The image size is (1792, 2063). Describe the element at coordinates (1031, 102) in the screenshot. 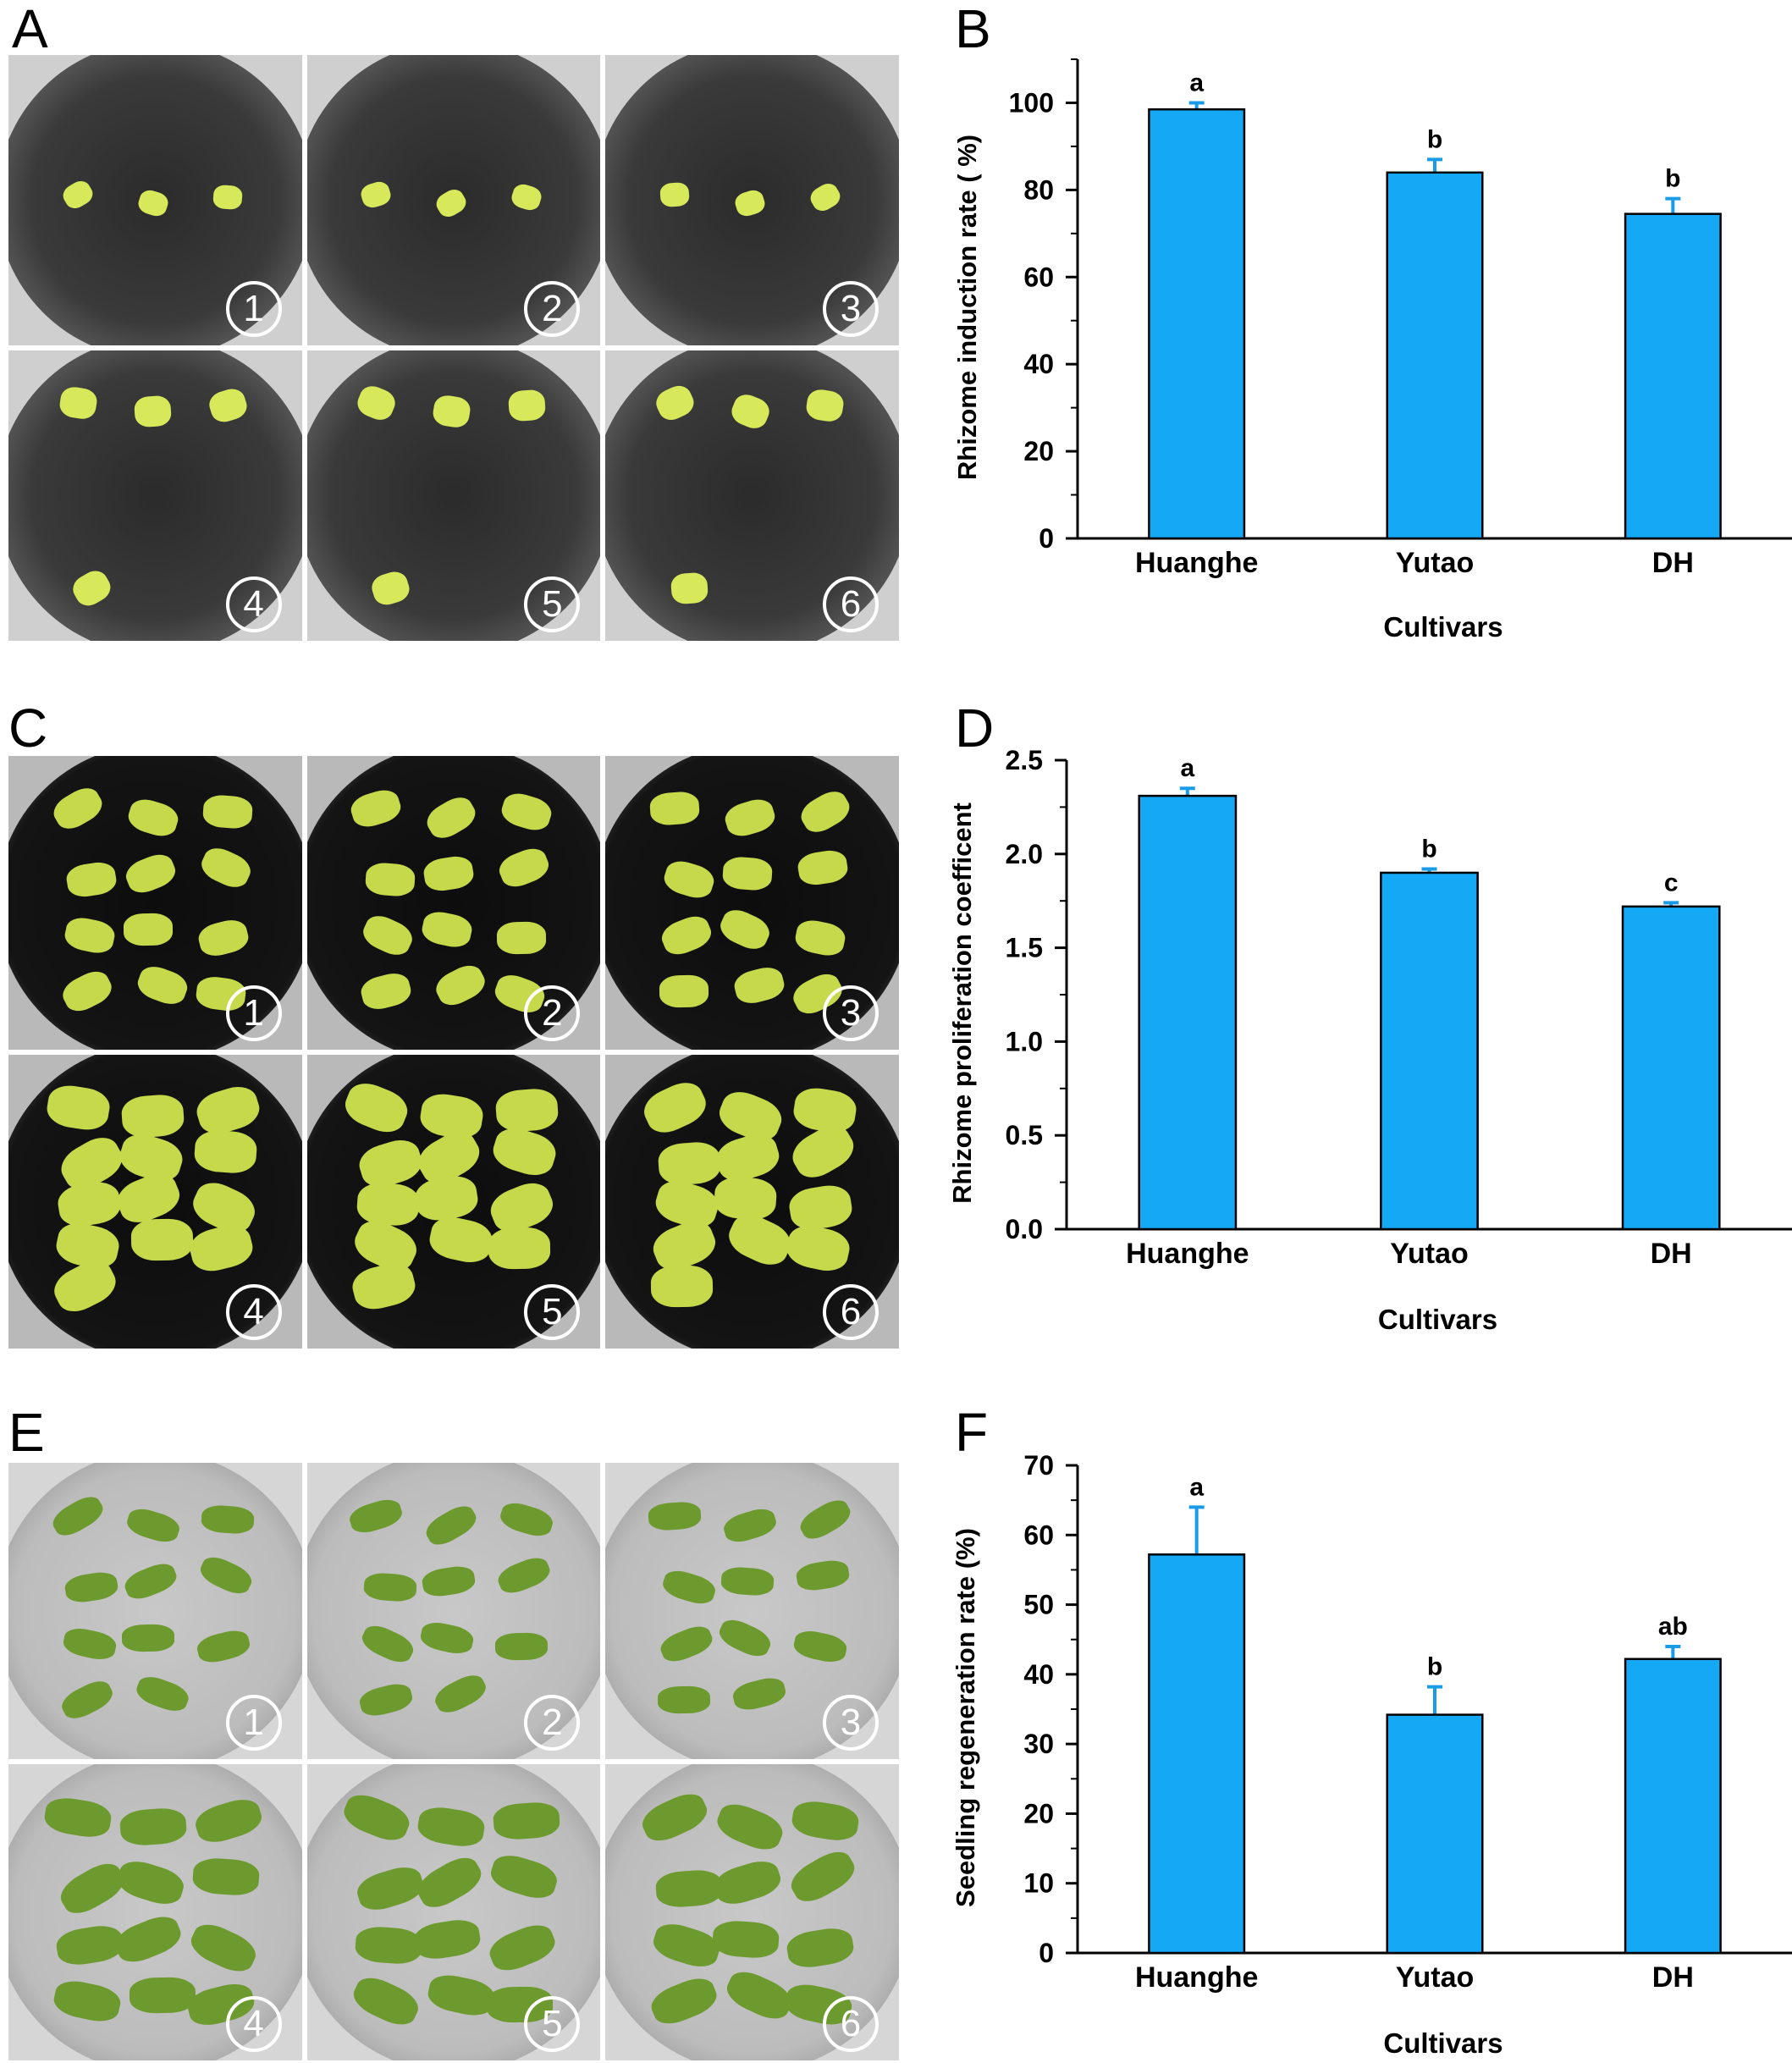

I see `y-tick-label: 100` at that location.